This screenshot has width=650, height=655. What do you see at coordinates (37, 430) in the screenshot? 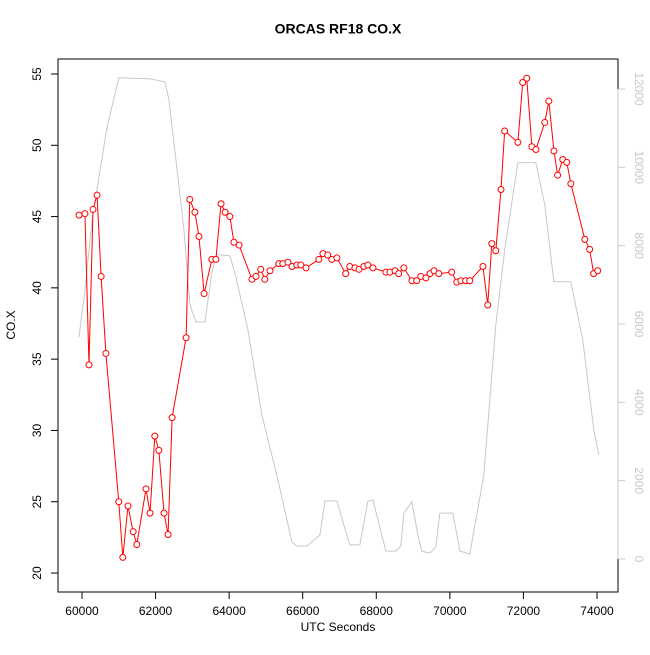
I see `y-tick-label: 30` at bounding box center [37, 430].